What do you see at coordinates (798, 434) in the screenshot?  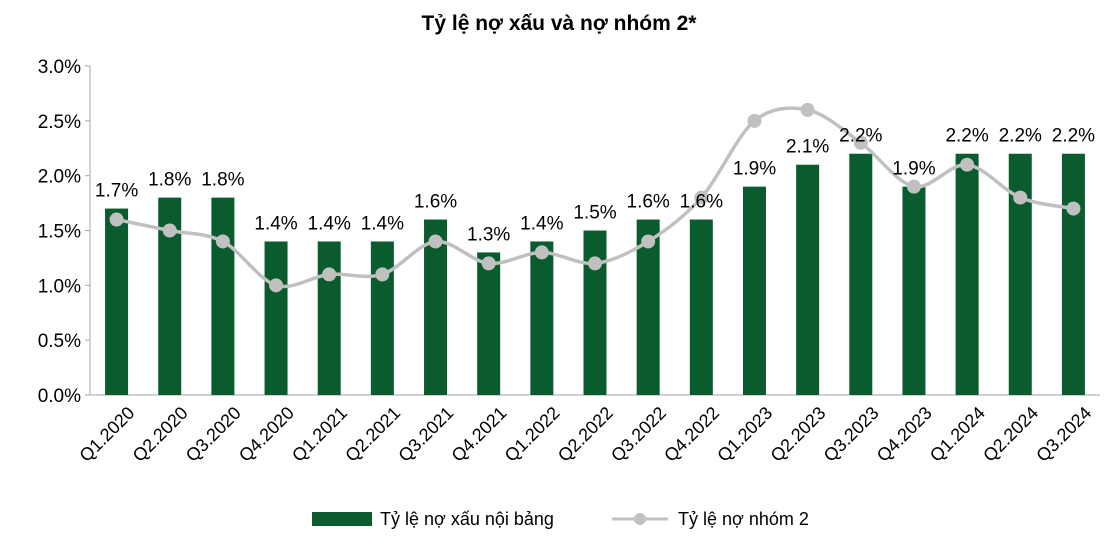 I see `x-tick-label: Q2.2023` at bounding box center [798, 434].